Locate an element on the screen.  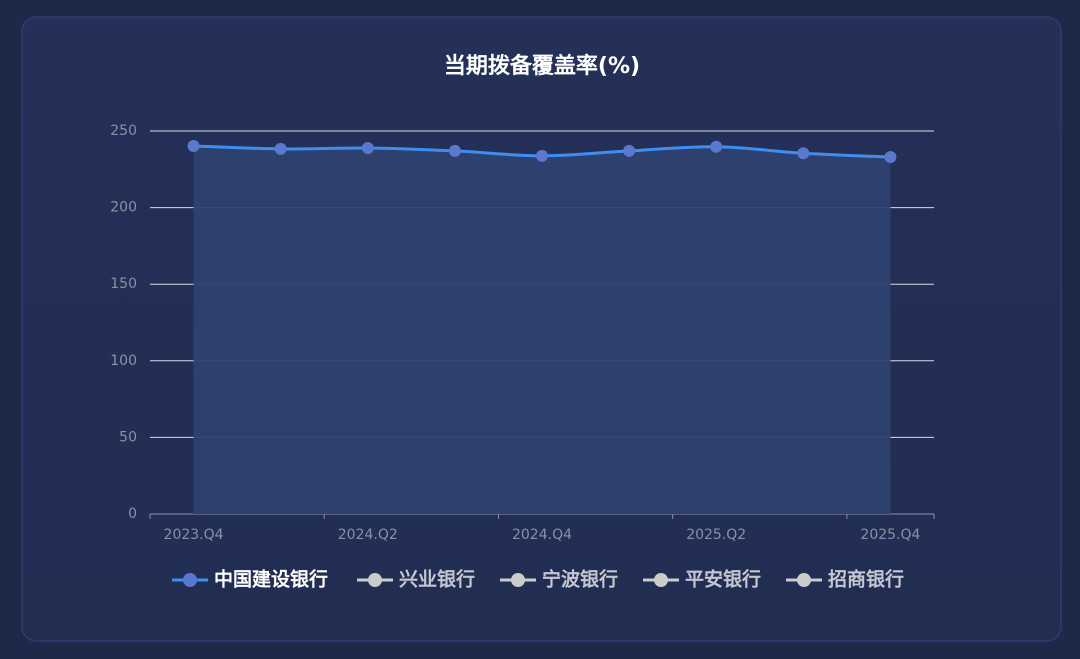
y-tick-label: 0 is located at coordinates (132, 514).